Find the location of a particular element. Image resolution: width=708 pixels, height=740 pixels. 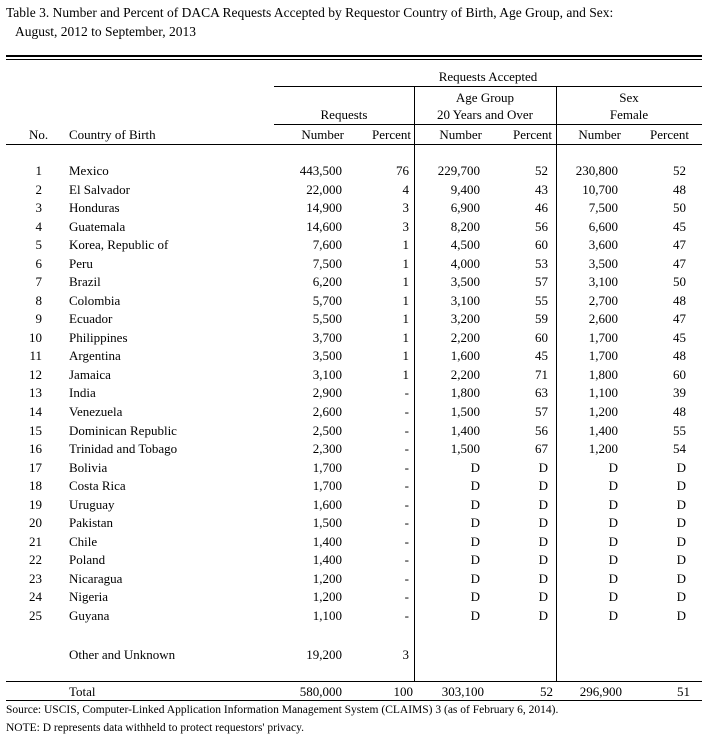

table-title-line2: August, 2012 to September, 2013 is located at coordinates (105, 31).